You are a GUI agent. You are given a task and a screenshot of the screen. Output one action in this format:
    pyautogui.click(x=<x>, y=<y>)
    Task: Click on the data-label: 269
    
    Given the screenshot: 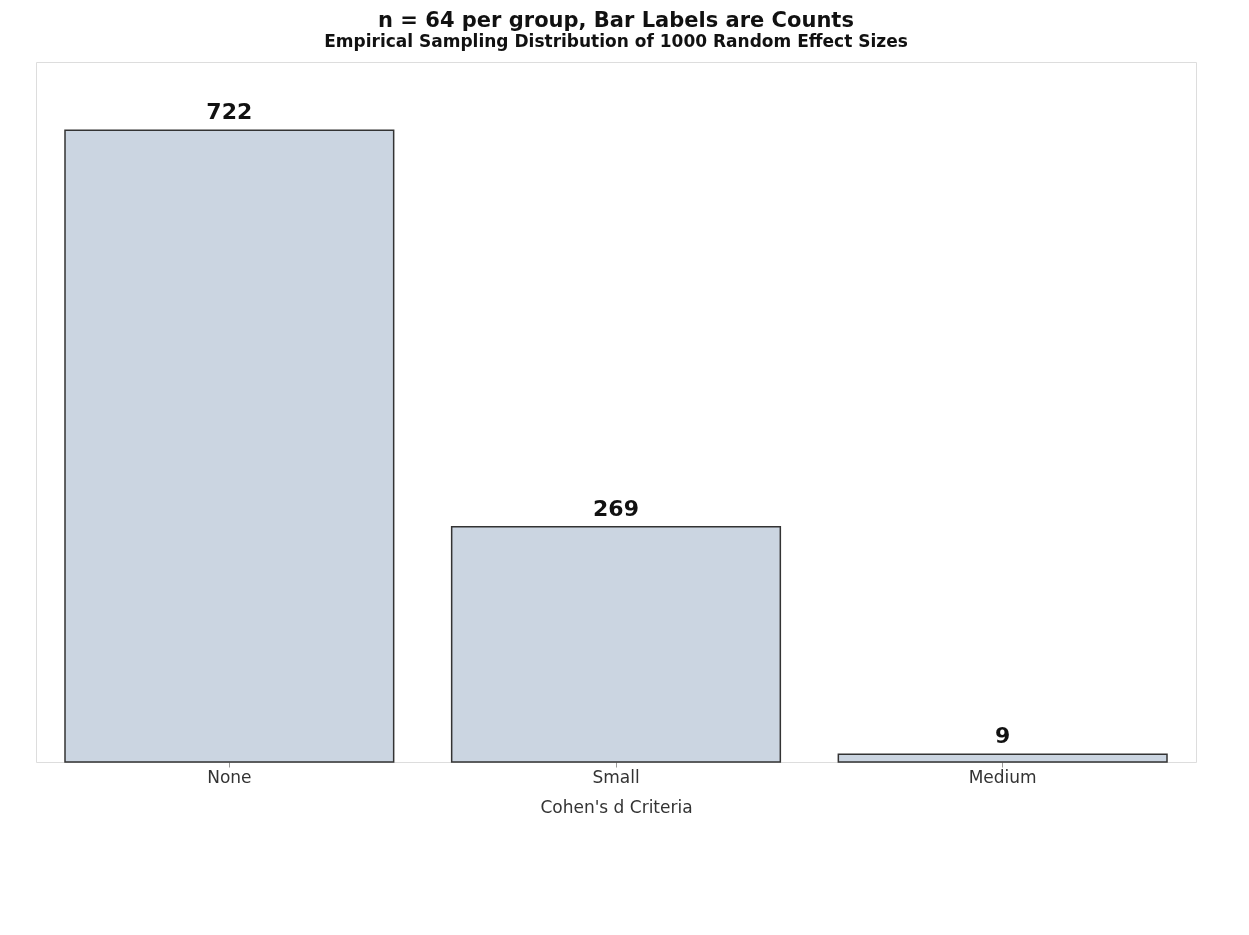 What is the action you would take?
    pyautogui.click(x=616, y=508)
    